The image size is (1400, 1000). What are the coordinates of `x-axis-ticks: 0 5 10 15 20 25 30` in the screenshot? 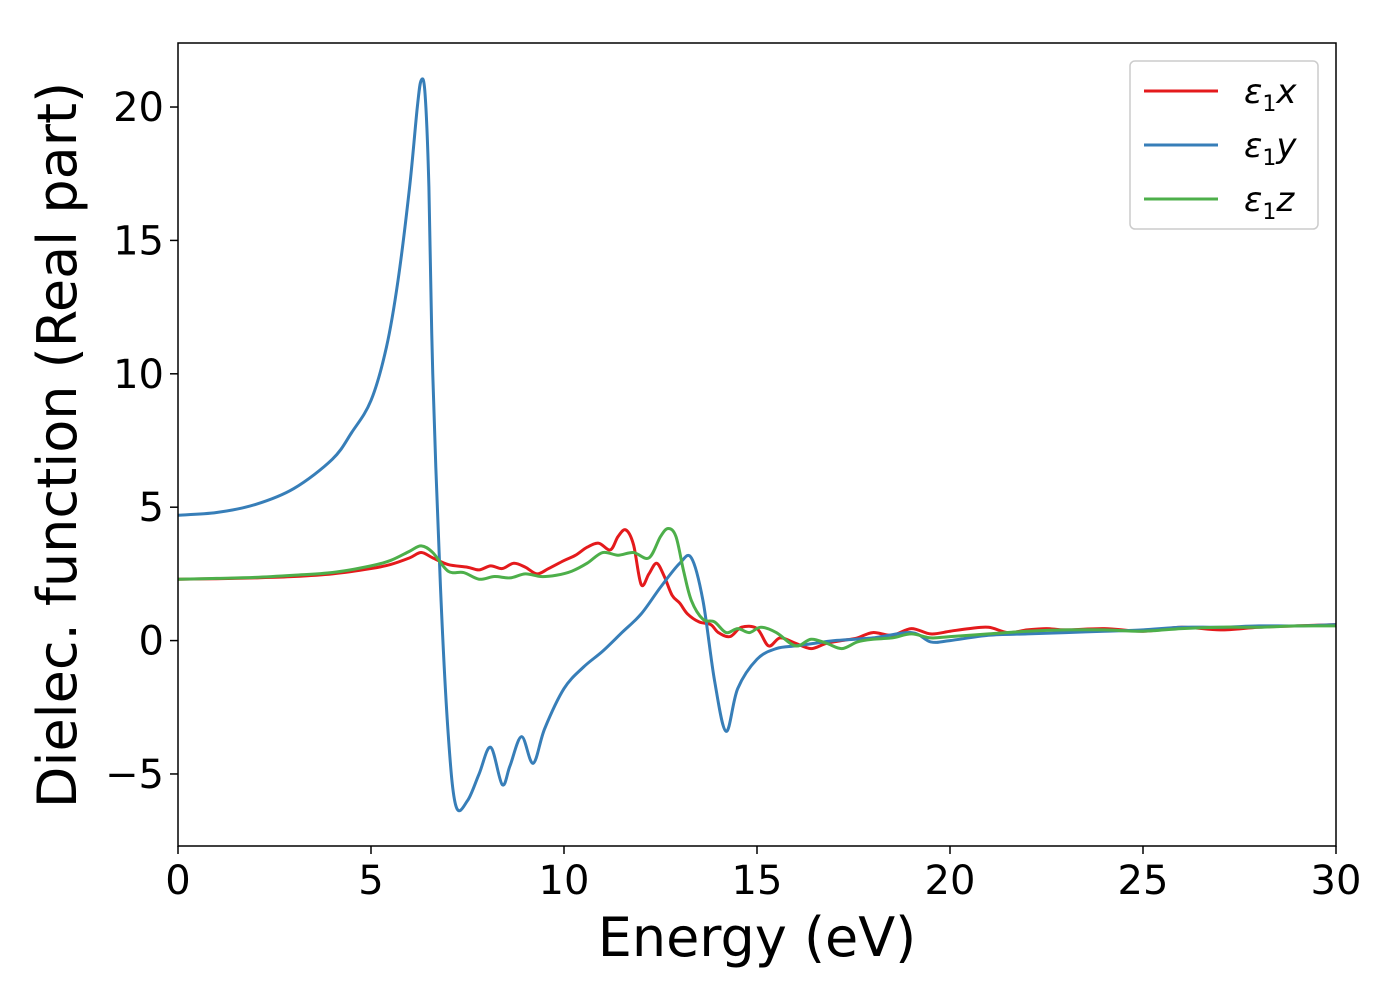 It's located at (763, 875).